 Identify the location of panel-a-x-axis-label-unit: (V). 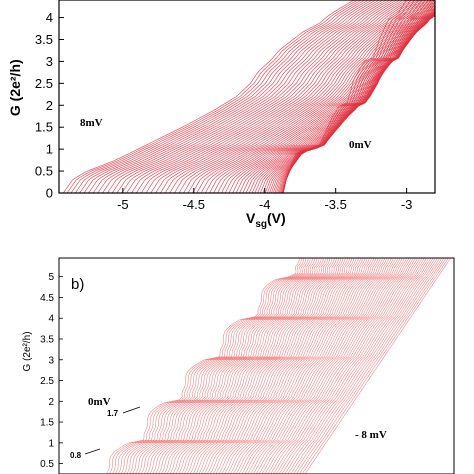
(276, 218).